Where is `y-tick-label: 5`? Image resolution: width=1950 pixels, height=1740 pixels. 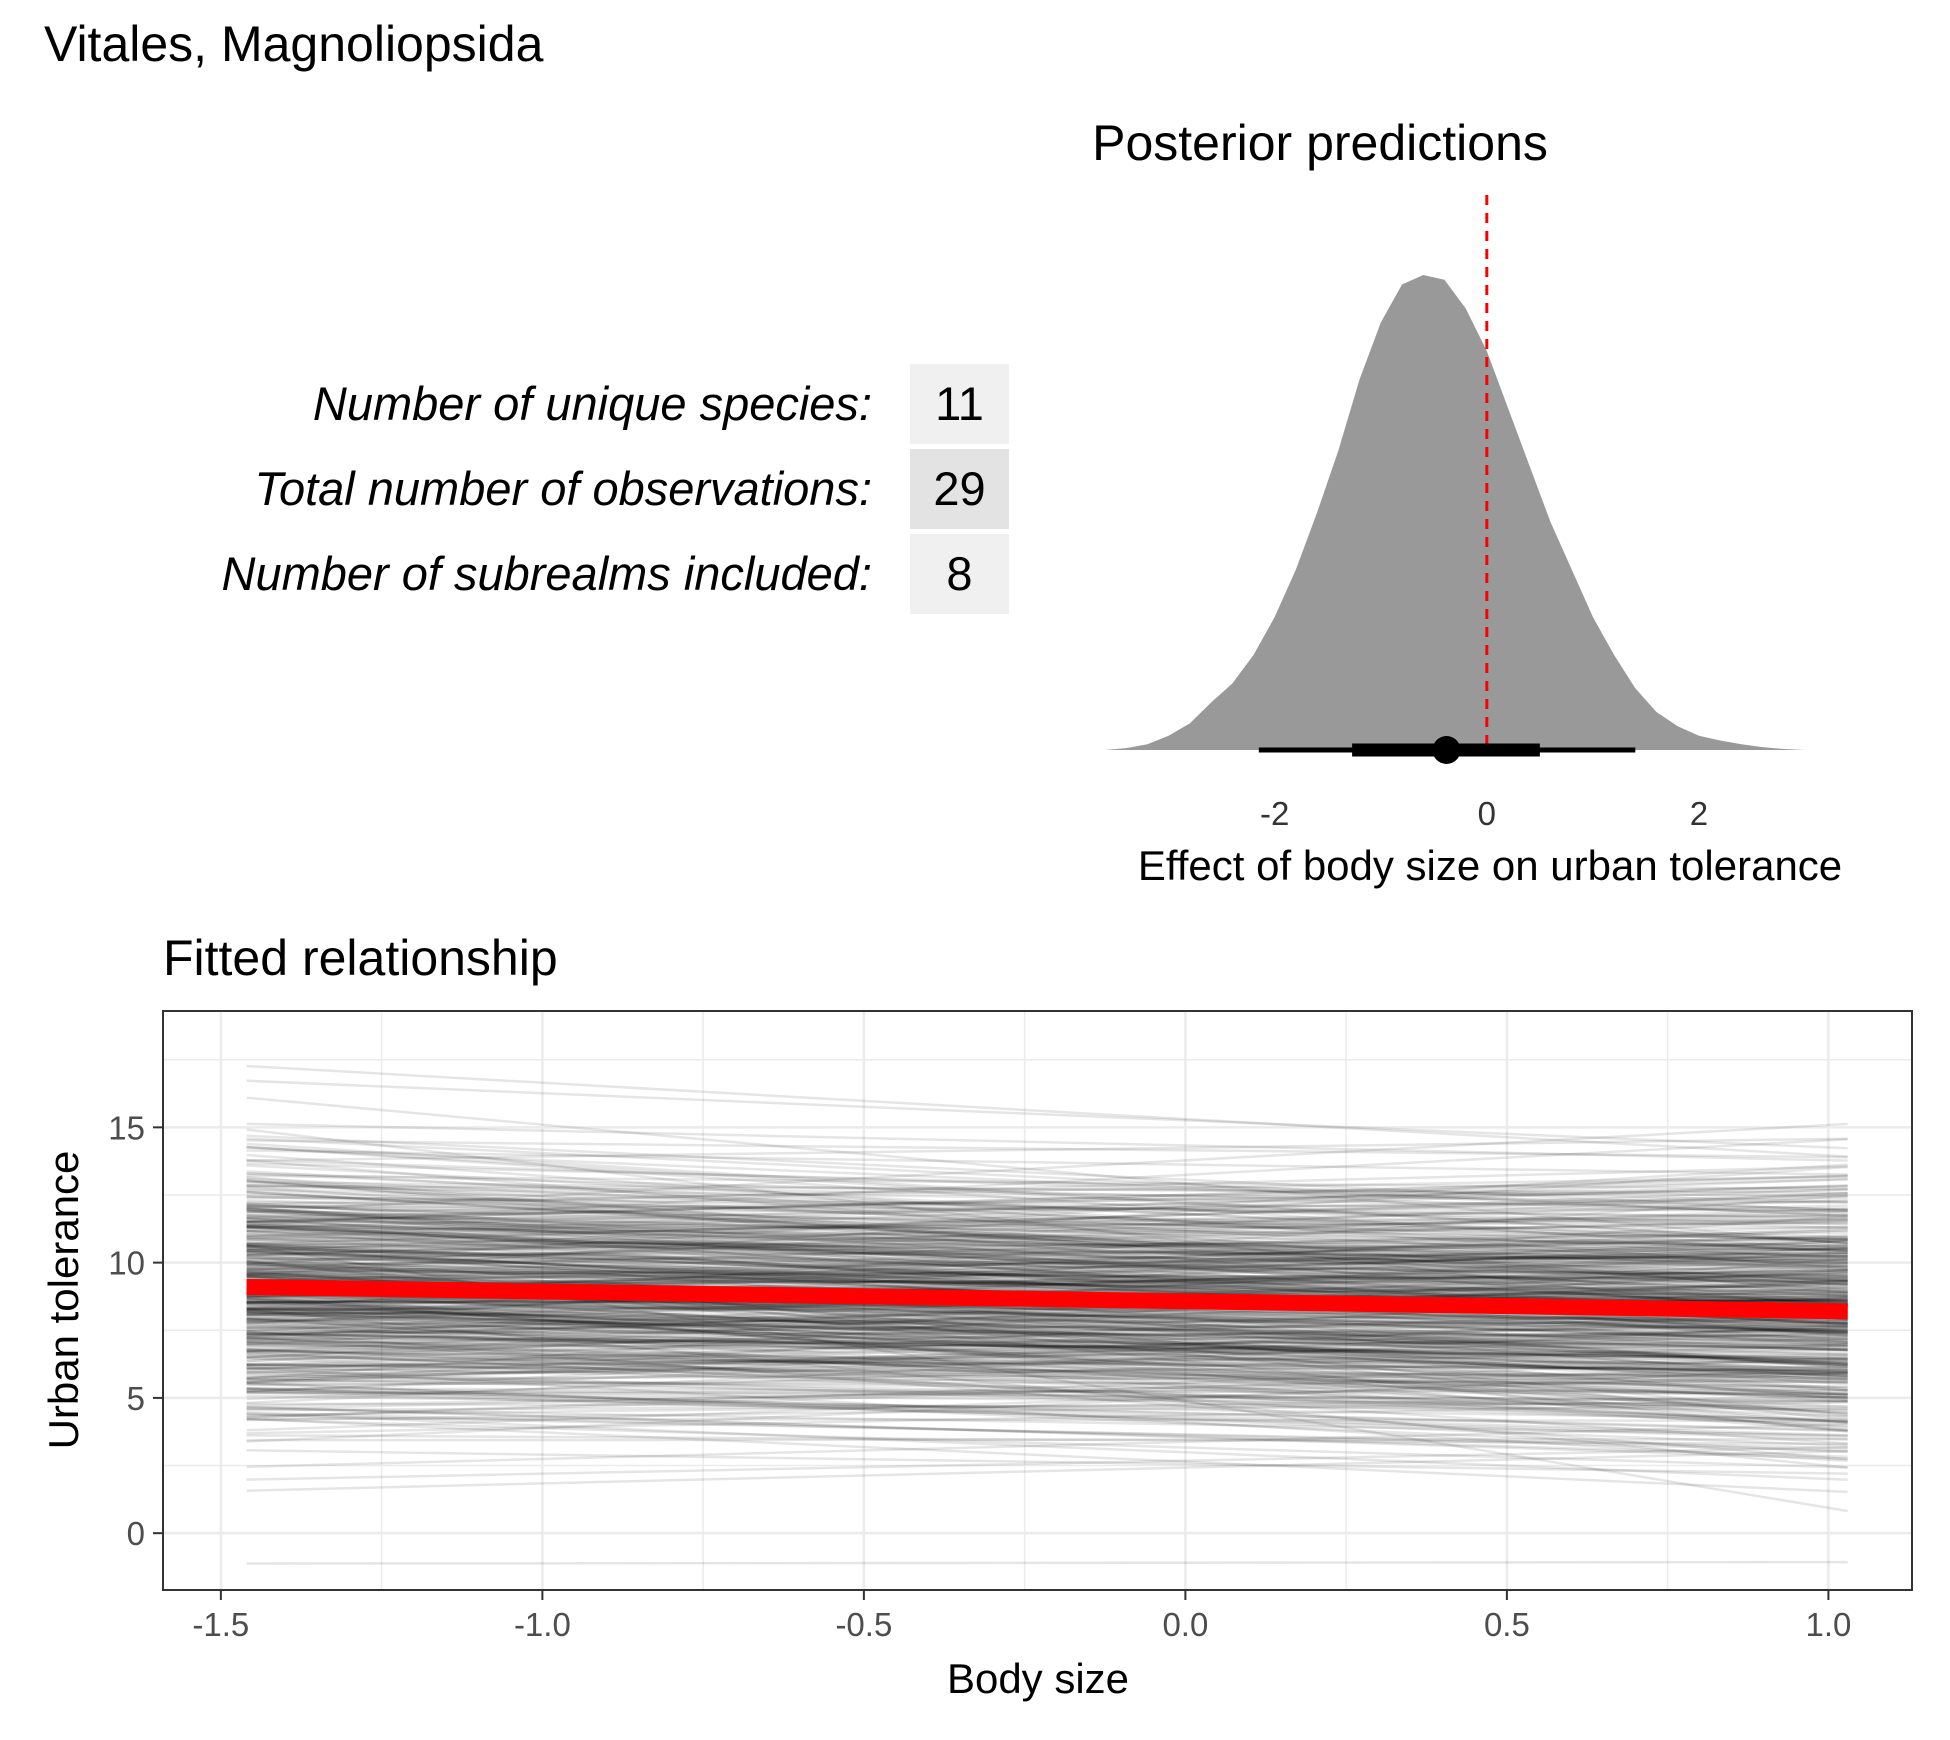 y-tick-label: 5 is located at coordinates (136, 1398).